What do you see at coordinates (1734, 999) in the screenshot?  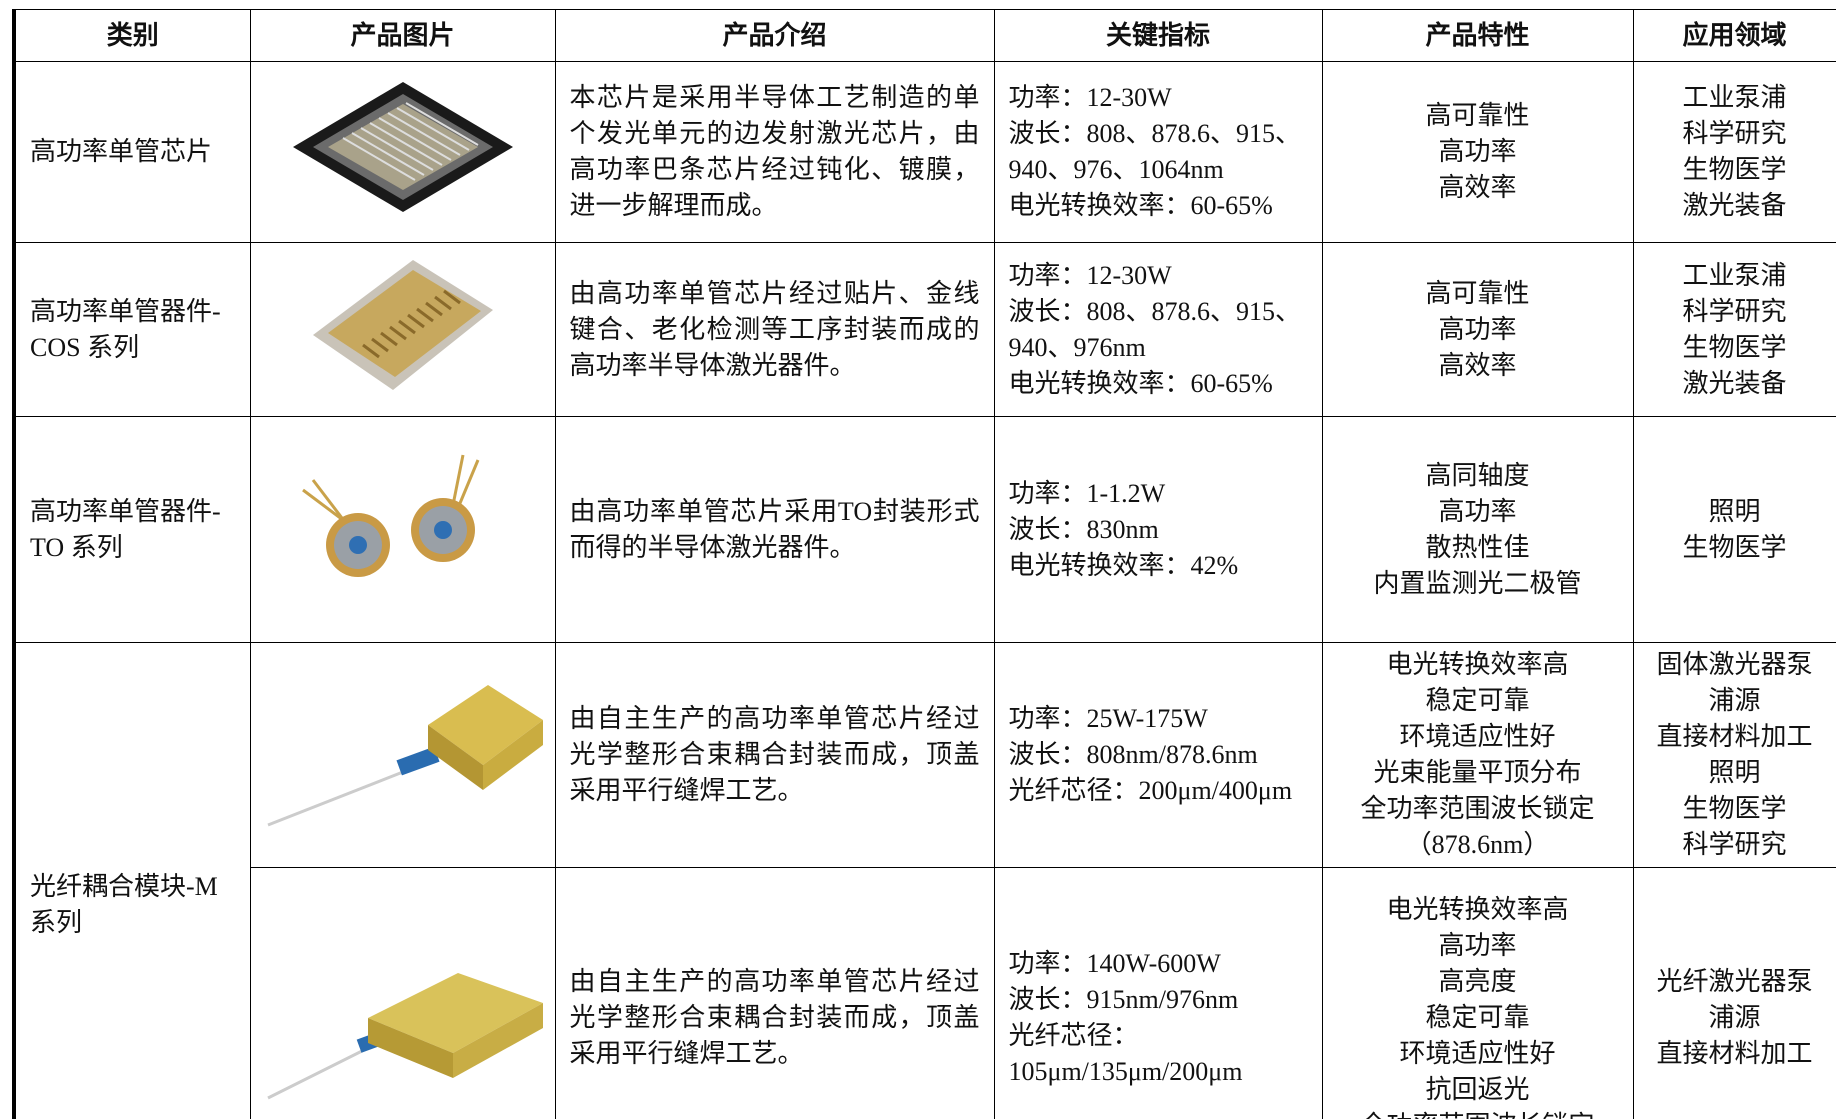 I see `cell-line: 光纤激光器泵浦源` at bounding box center [1734, 999].